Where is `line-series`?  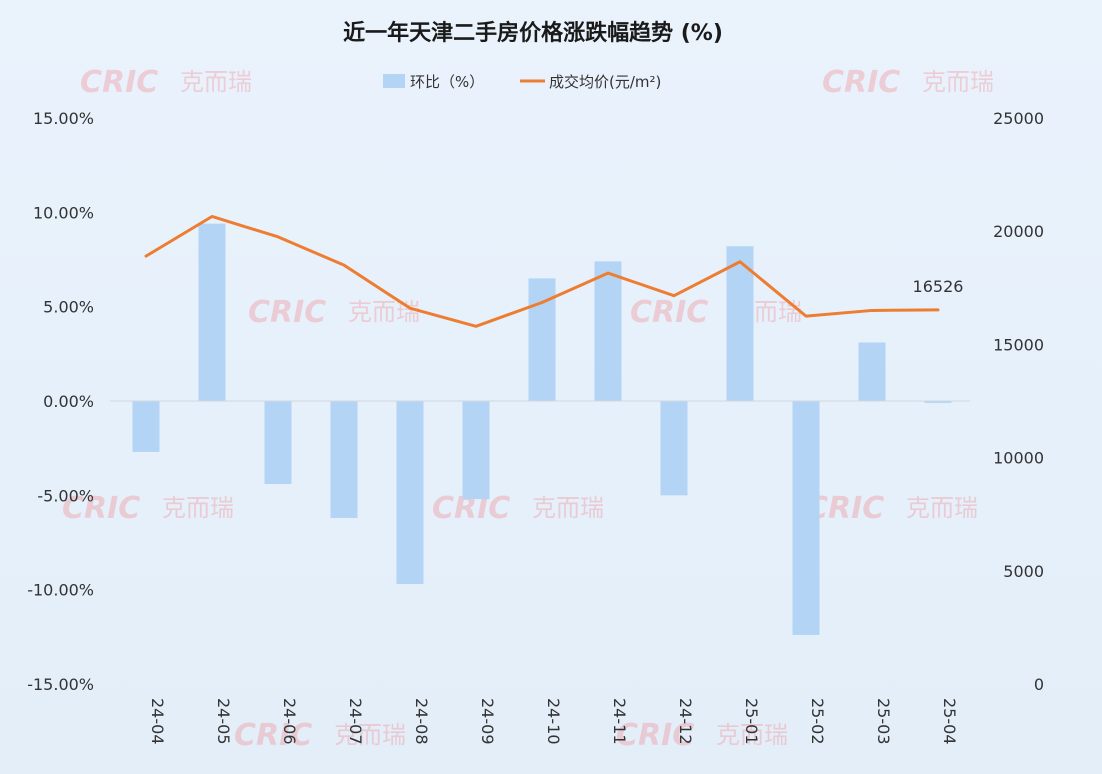
line-series is located at coordinates (542, 271).